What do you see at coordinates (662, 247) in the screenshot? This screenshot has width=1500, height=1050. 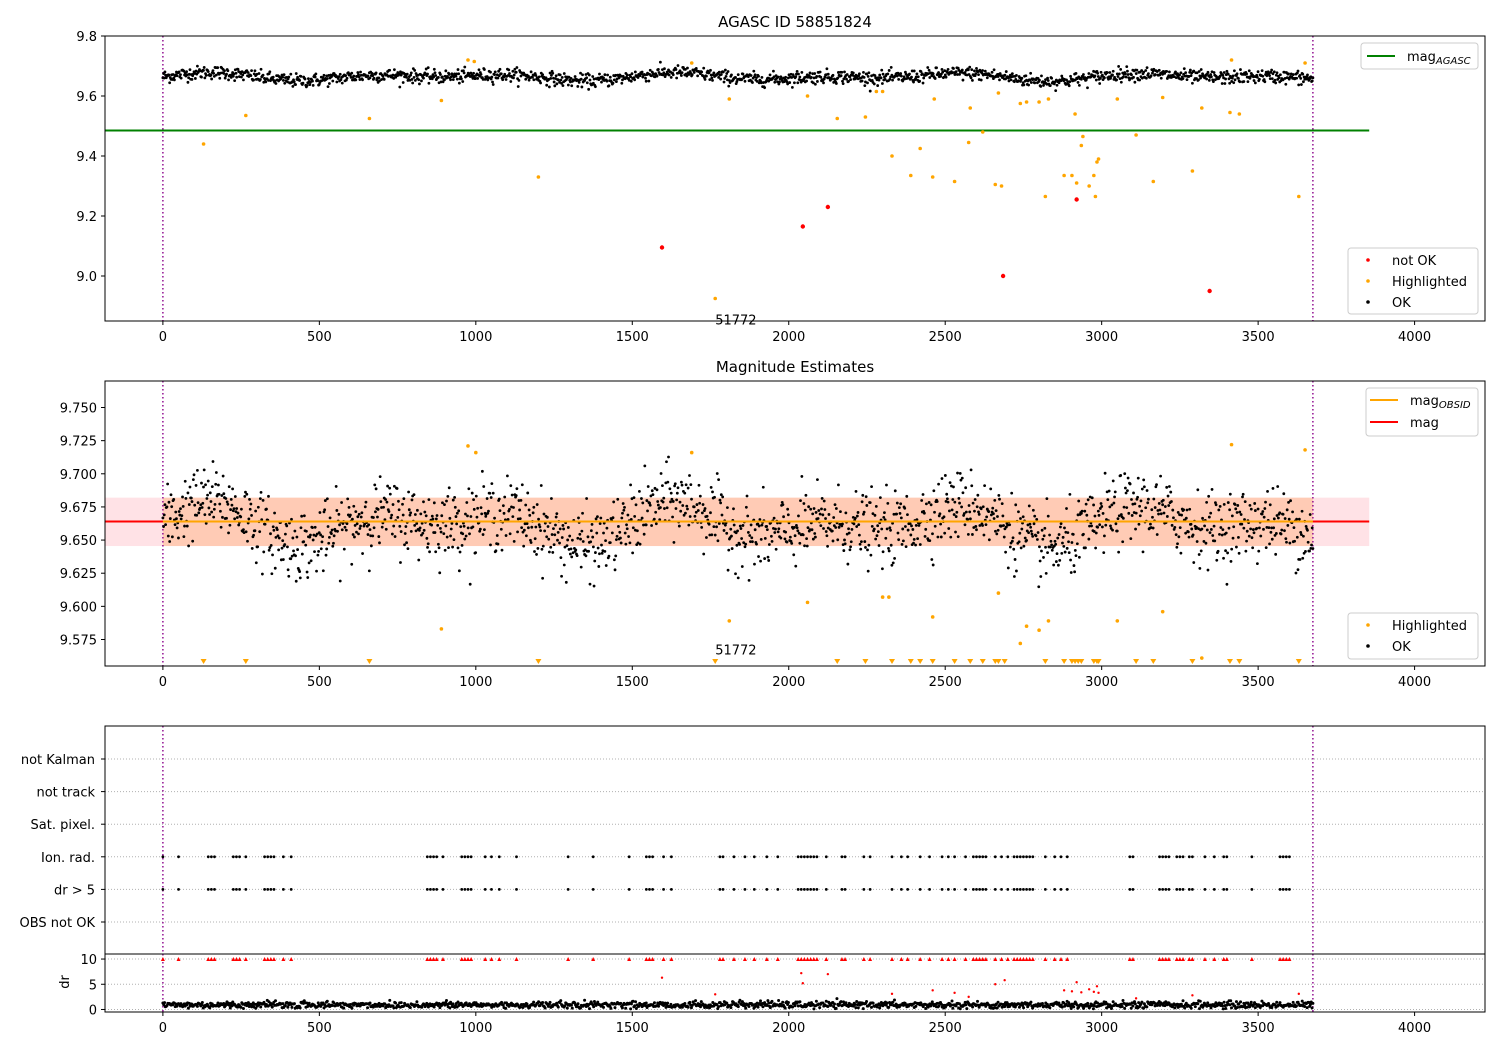 I see `not-ok-point` at bounding box center [662, 247].